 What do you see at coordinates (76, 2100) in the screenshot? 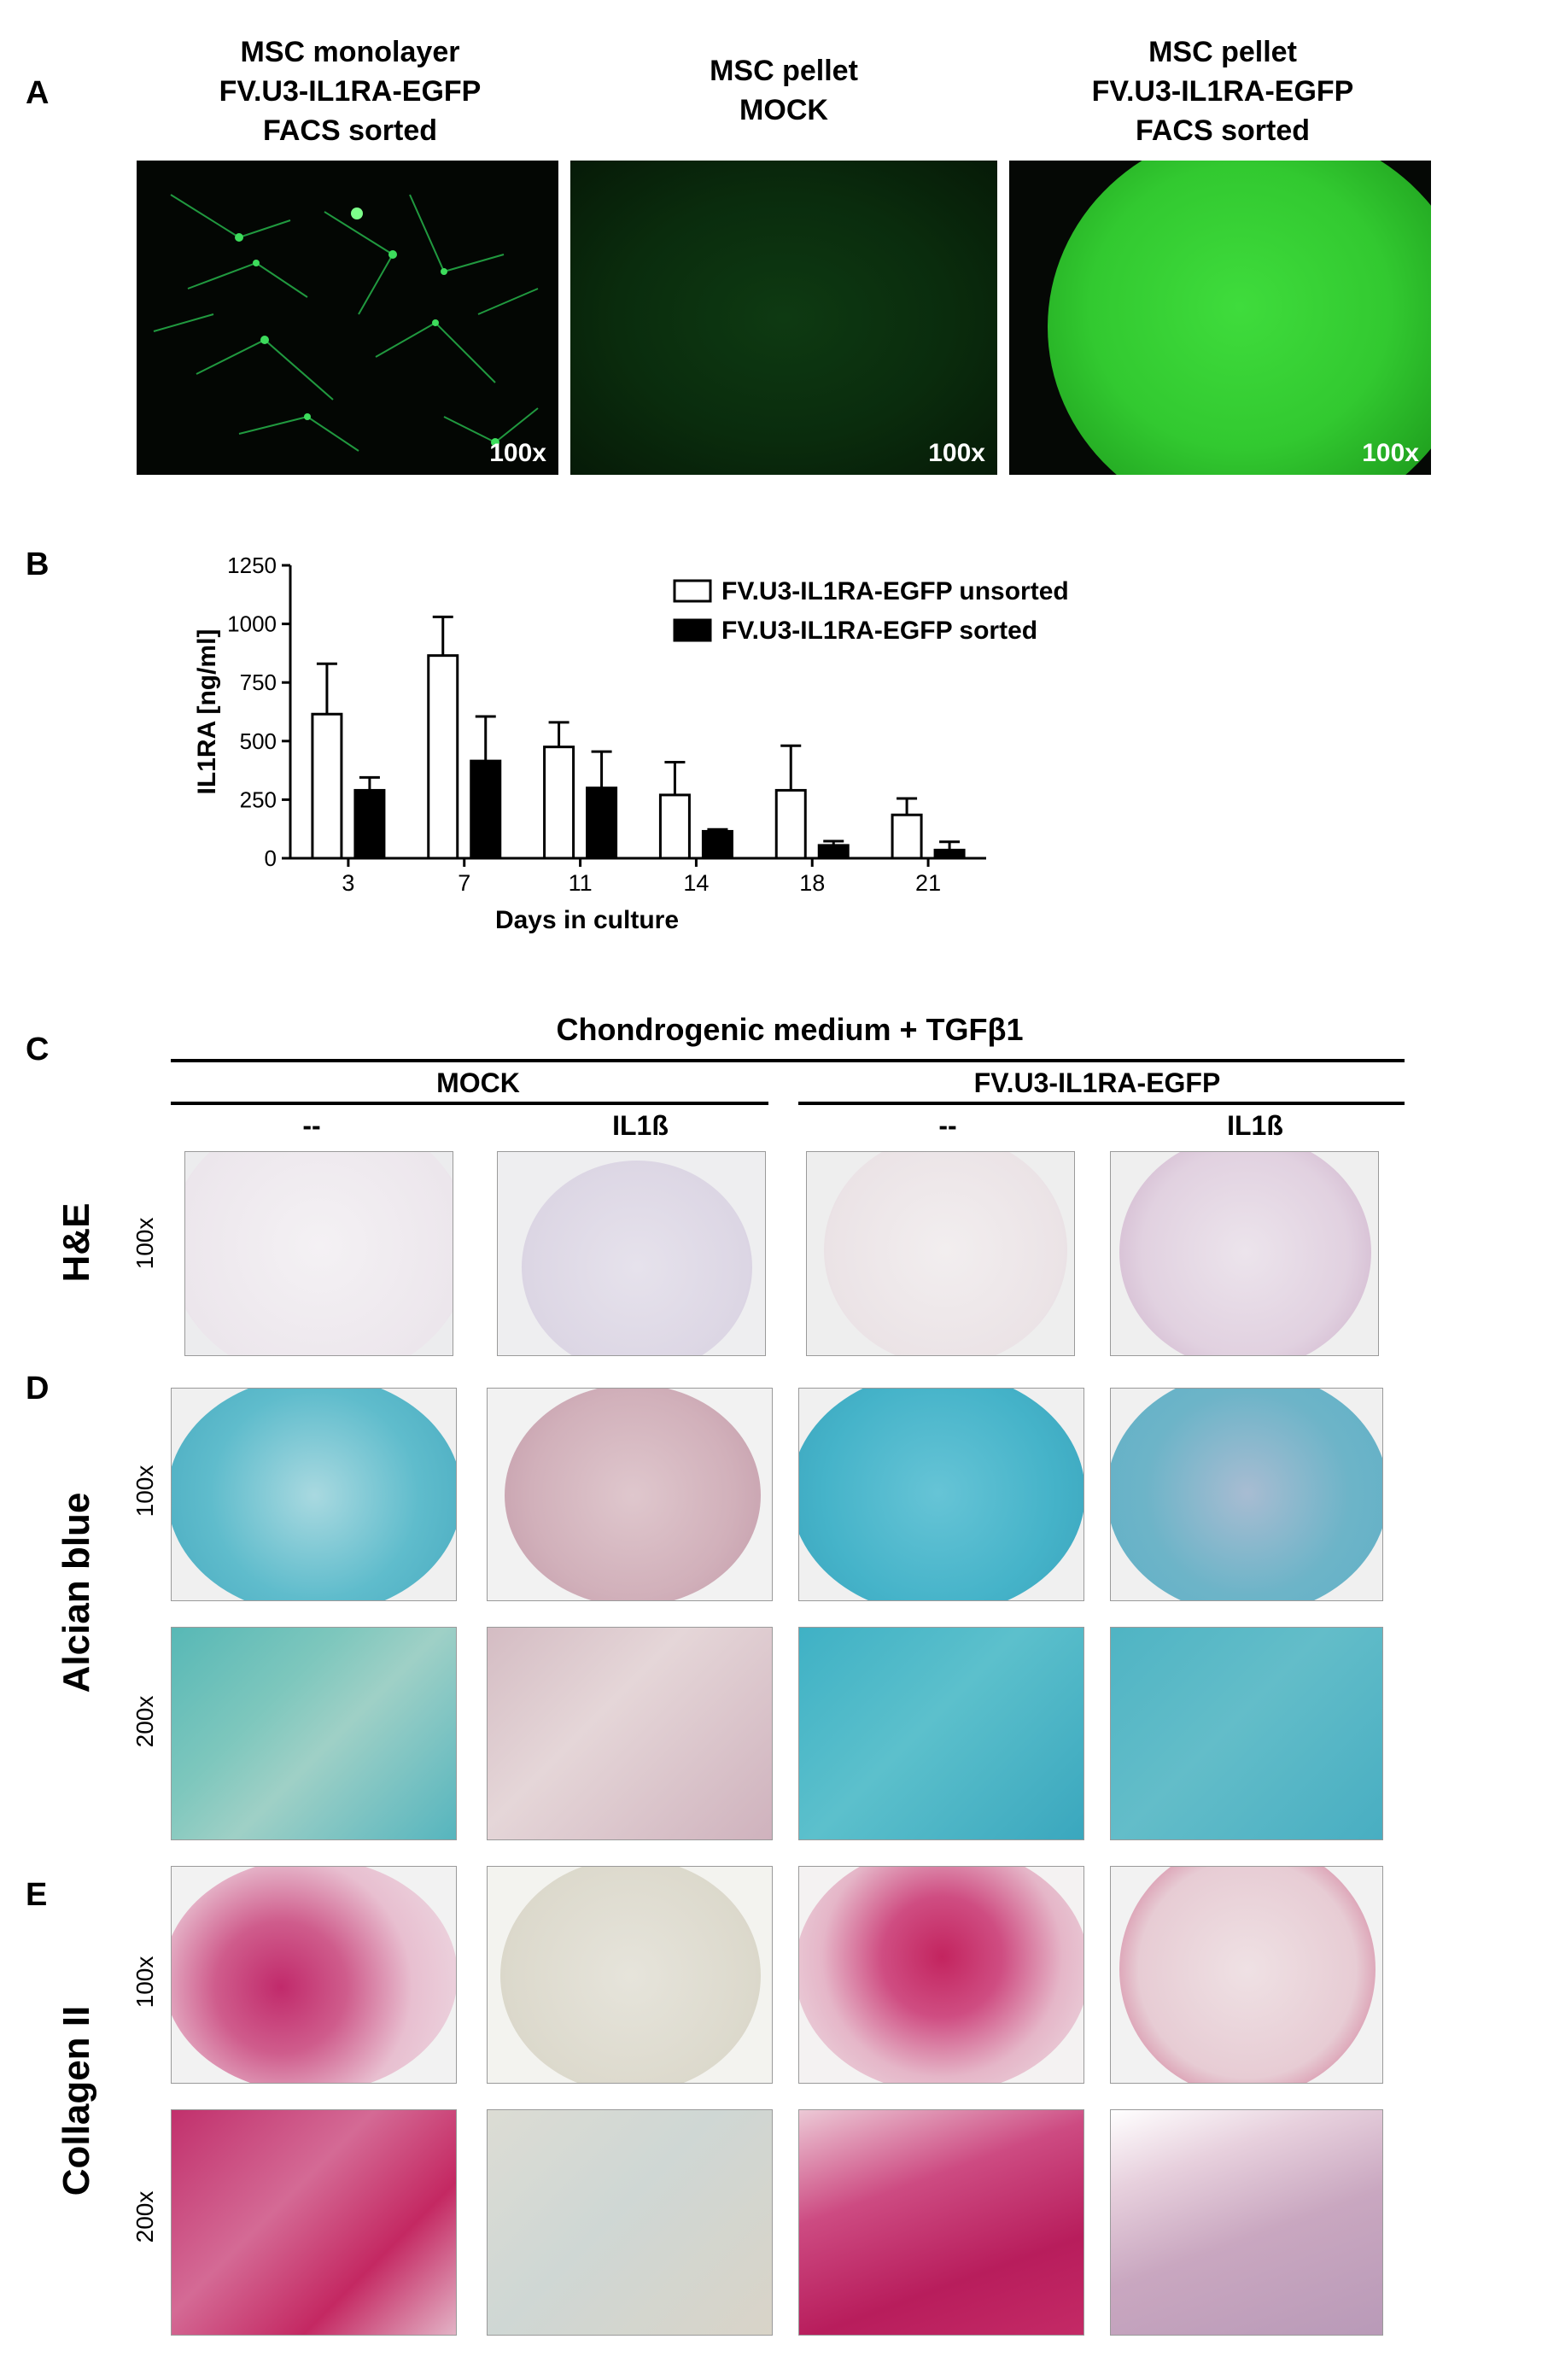
I see `row-label-collagen: Collagen II` at bounding box center [76, 2100].